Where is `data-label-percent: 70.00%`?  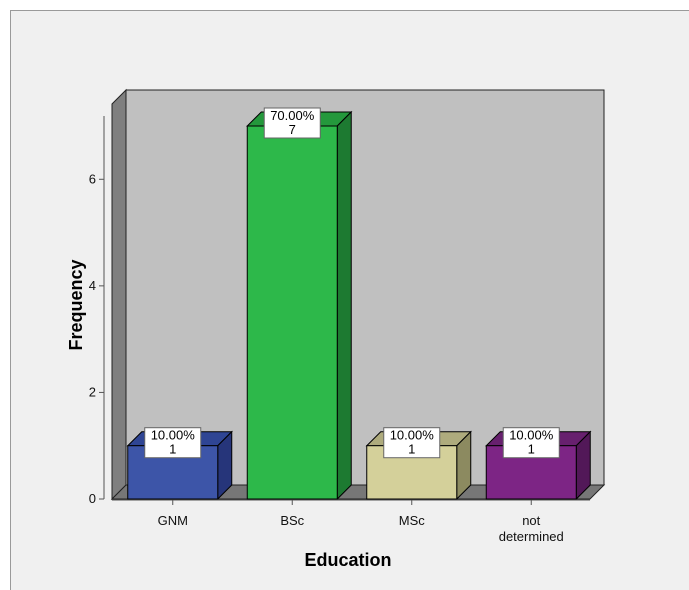 data-label-percent: 70.00% is located at coordinates (292, 115).